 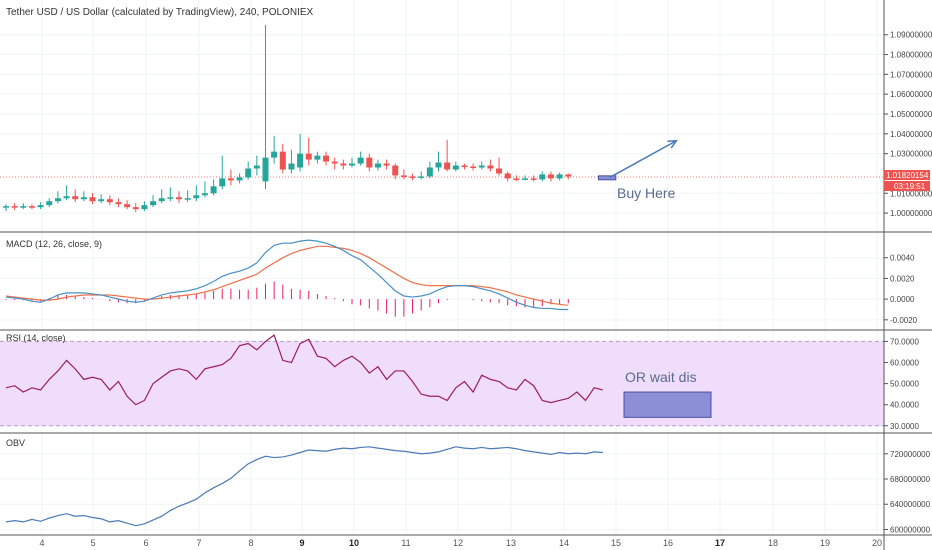 I want to click on trend-arrow-head, so click(x=672, y=144).